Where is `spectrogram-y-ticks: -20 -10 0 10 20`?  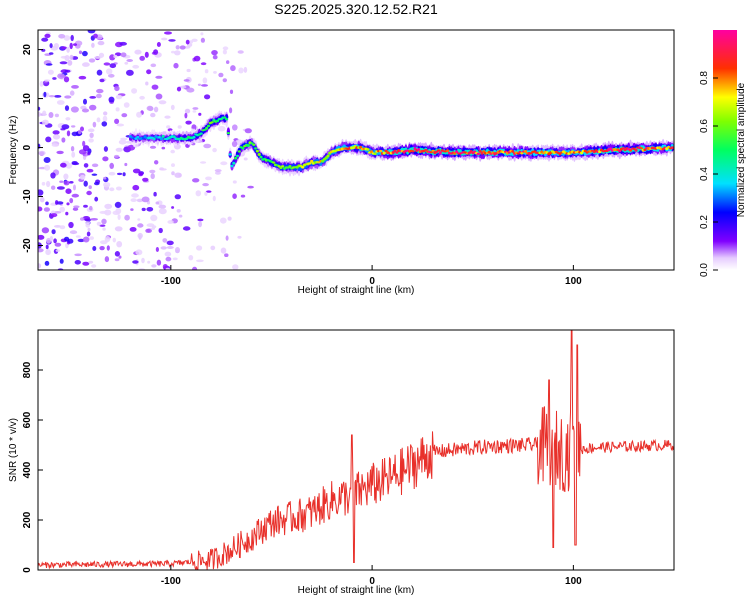 spectrogram-y-ticks: -20 -10 0 10 20 is located at coordinates (32, 148).